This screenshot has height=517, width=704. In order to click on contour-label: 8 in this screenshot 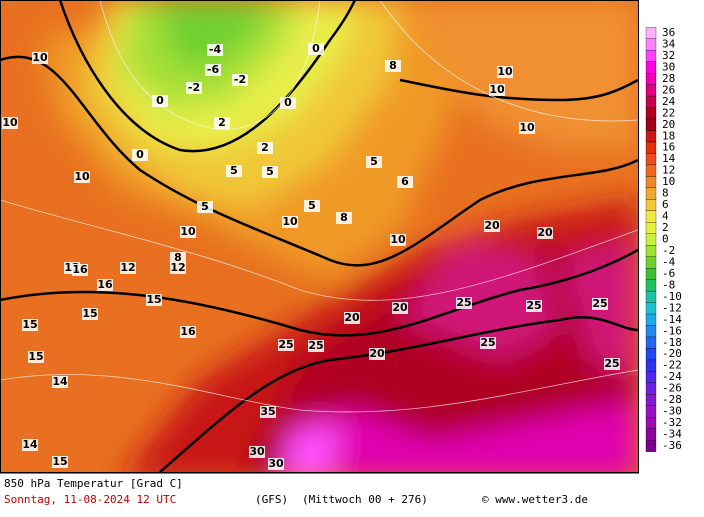, I will do `click(344, 217)`.